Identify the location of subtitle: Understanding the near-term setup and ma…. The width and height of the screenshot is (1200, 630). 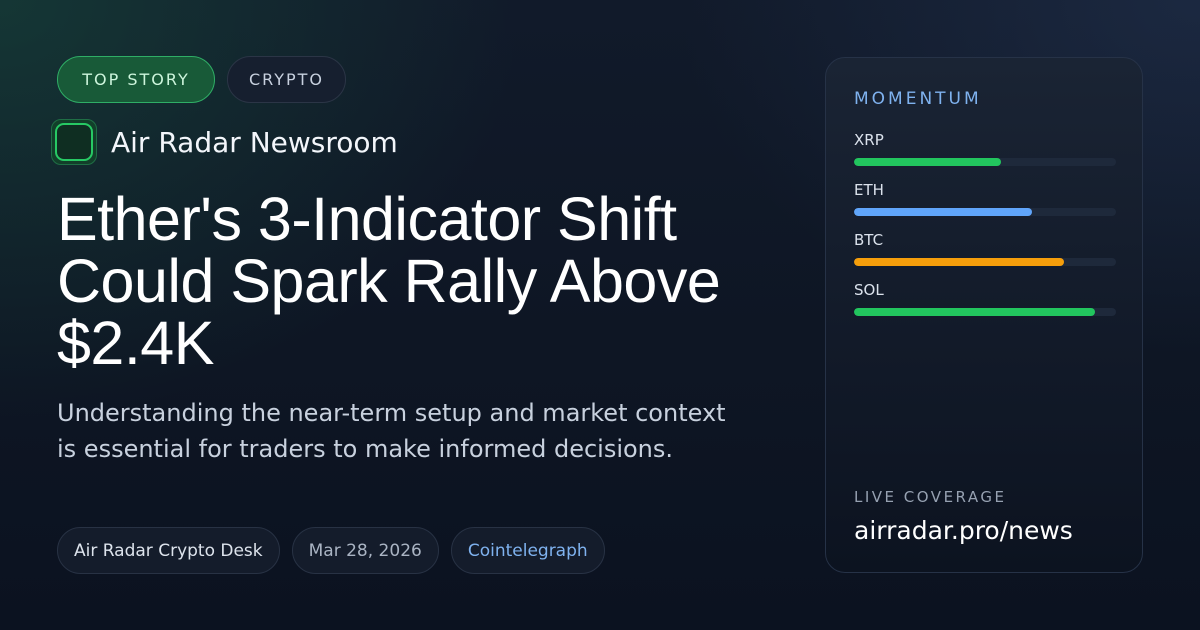
(391, 431).